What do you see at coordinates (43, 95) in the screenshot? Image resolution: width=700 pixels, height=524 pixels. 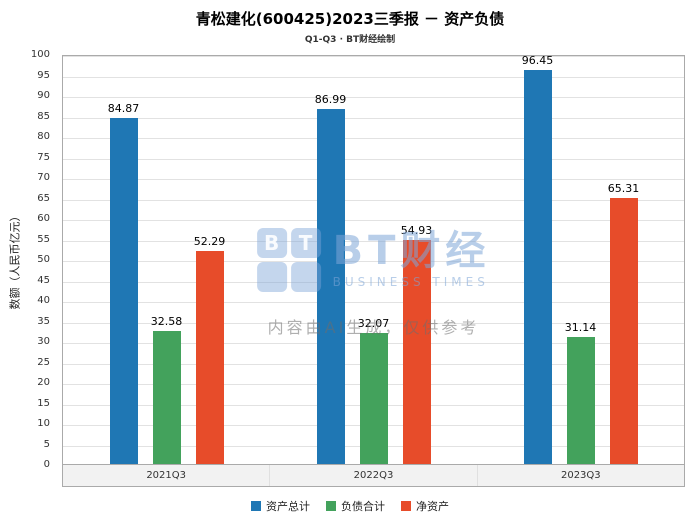 I see `y-tick-label: 90` at bounding box center [43, 95].